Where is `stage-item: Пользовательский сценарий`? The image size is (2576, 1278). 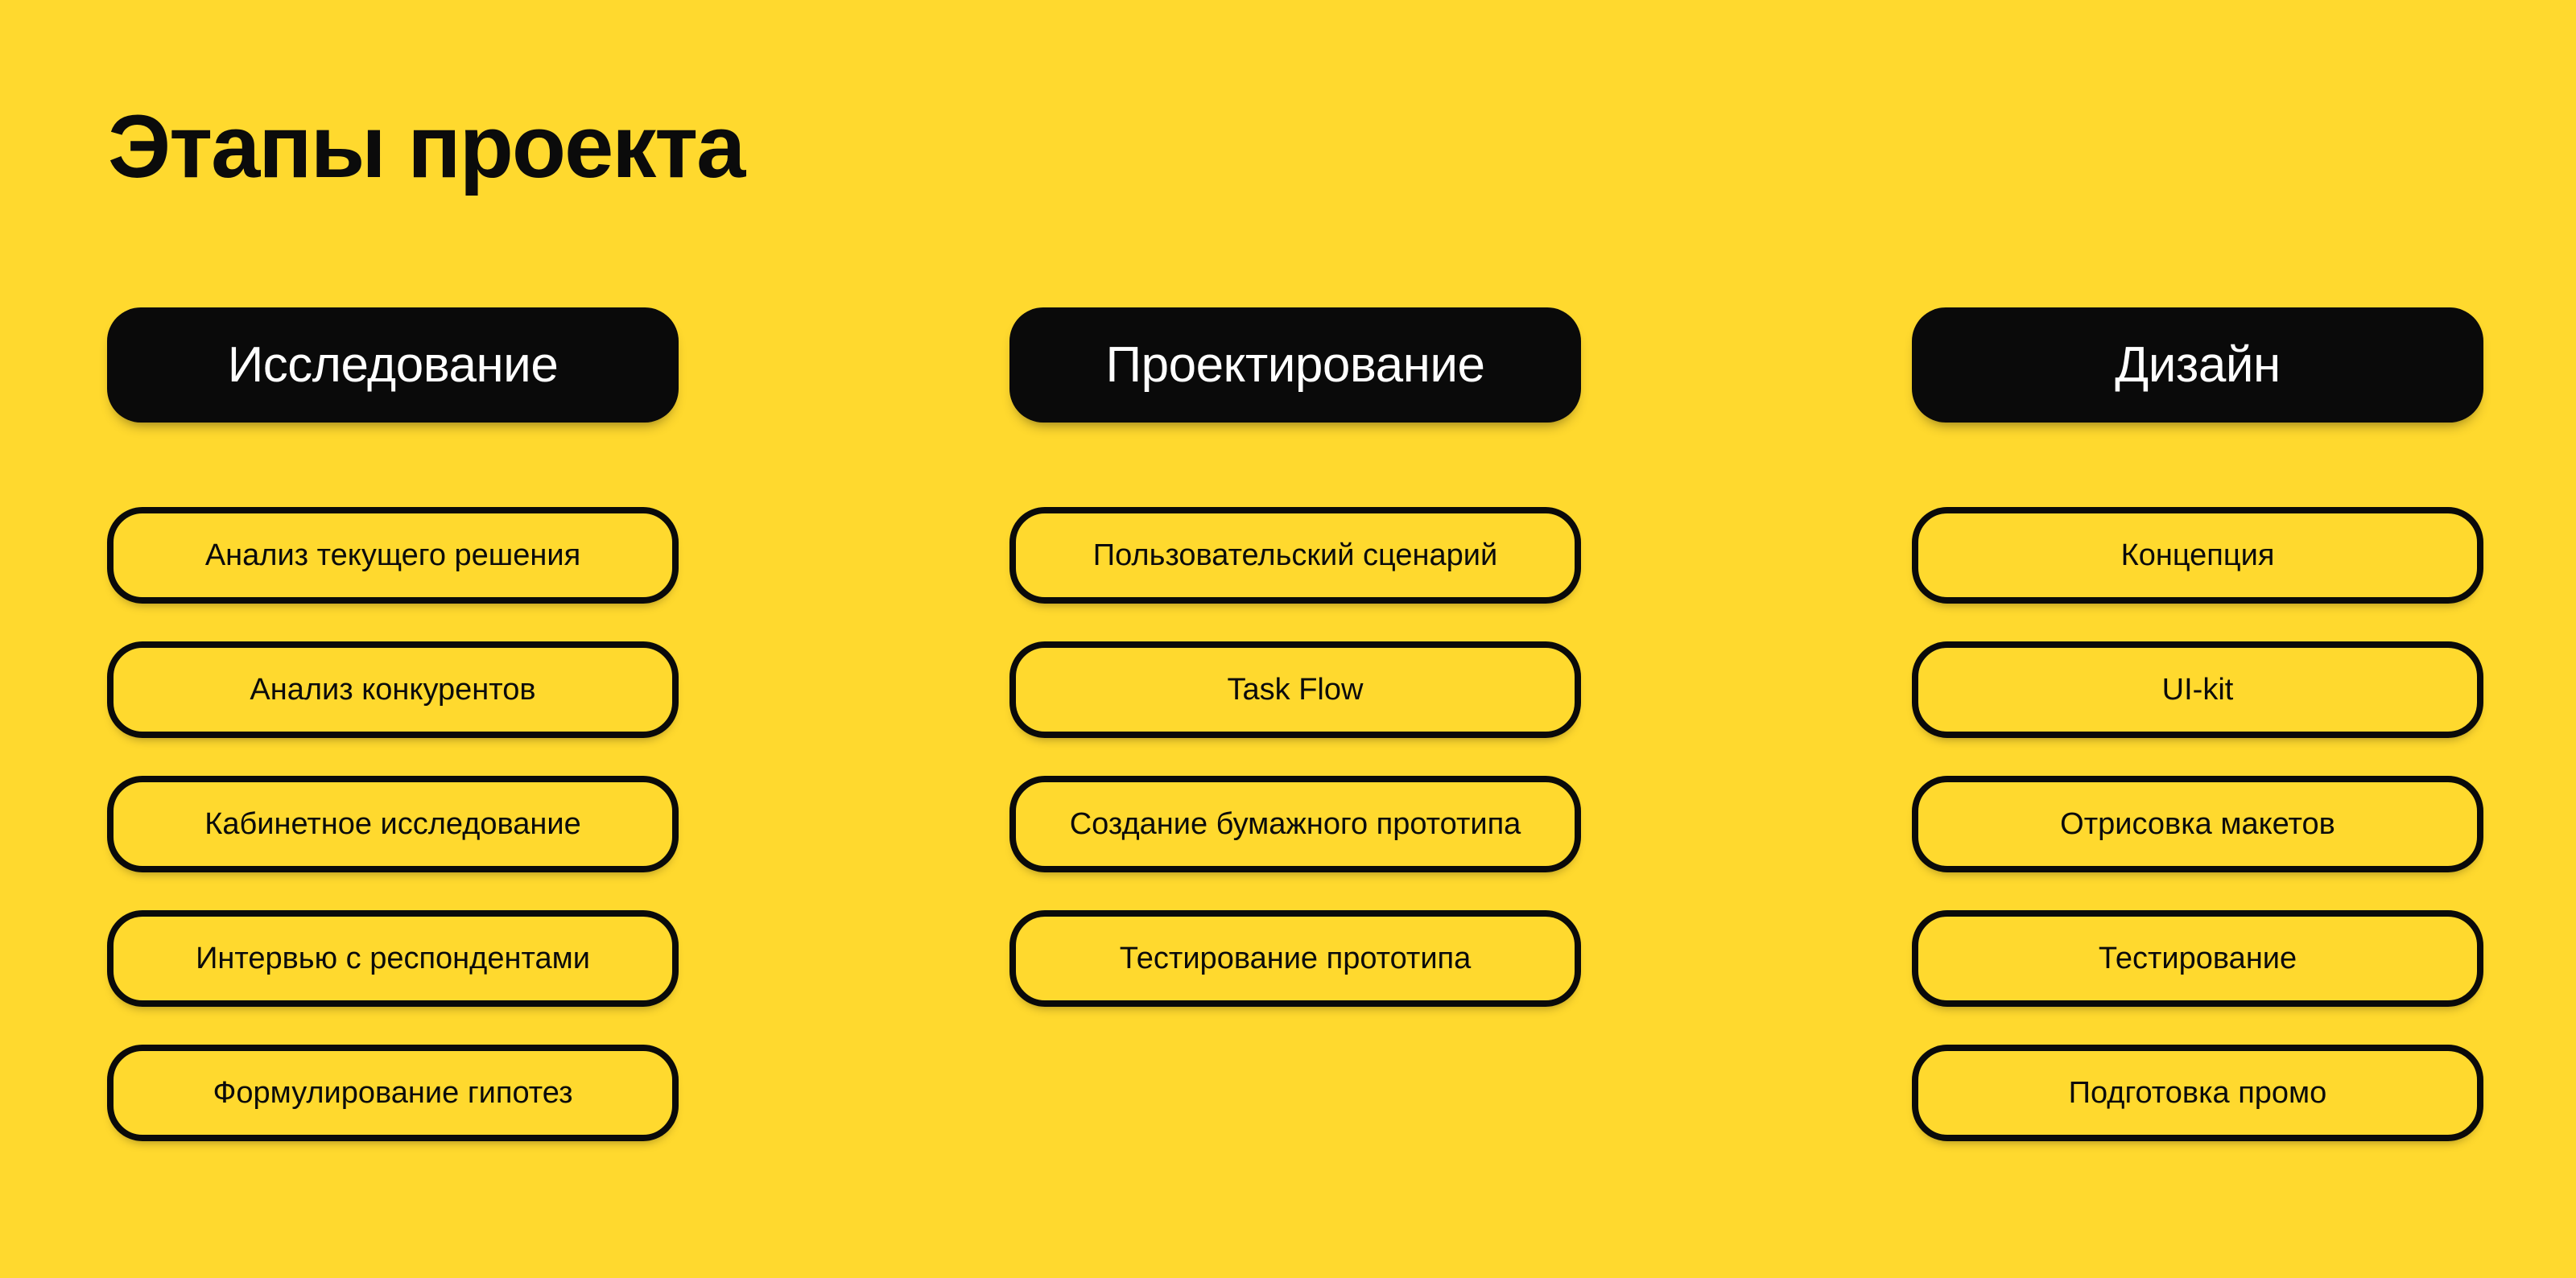
stage-item: Пользовательский сценарий is located at coordinates (1295, 555).